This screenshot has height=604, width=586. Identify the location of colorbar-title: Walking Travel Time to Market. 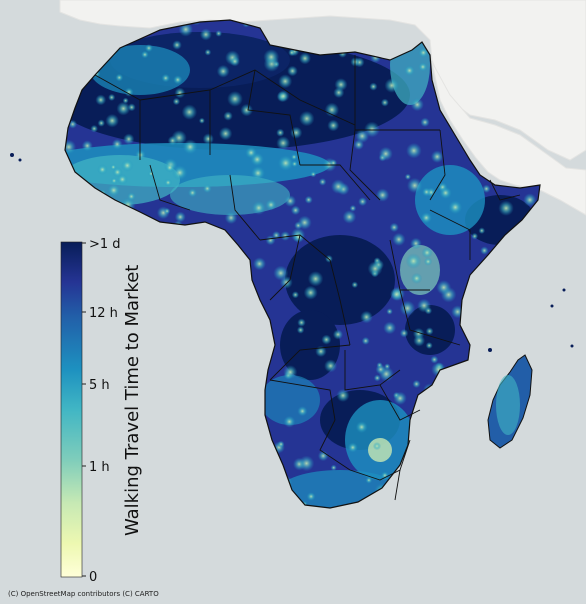
(132, 400).